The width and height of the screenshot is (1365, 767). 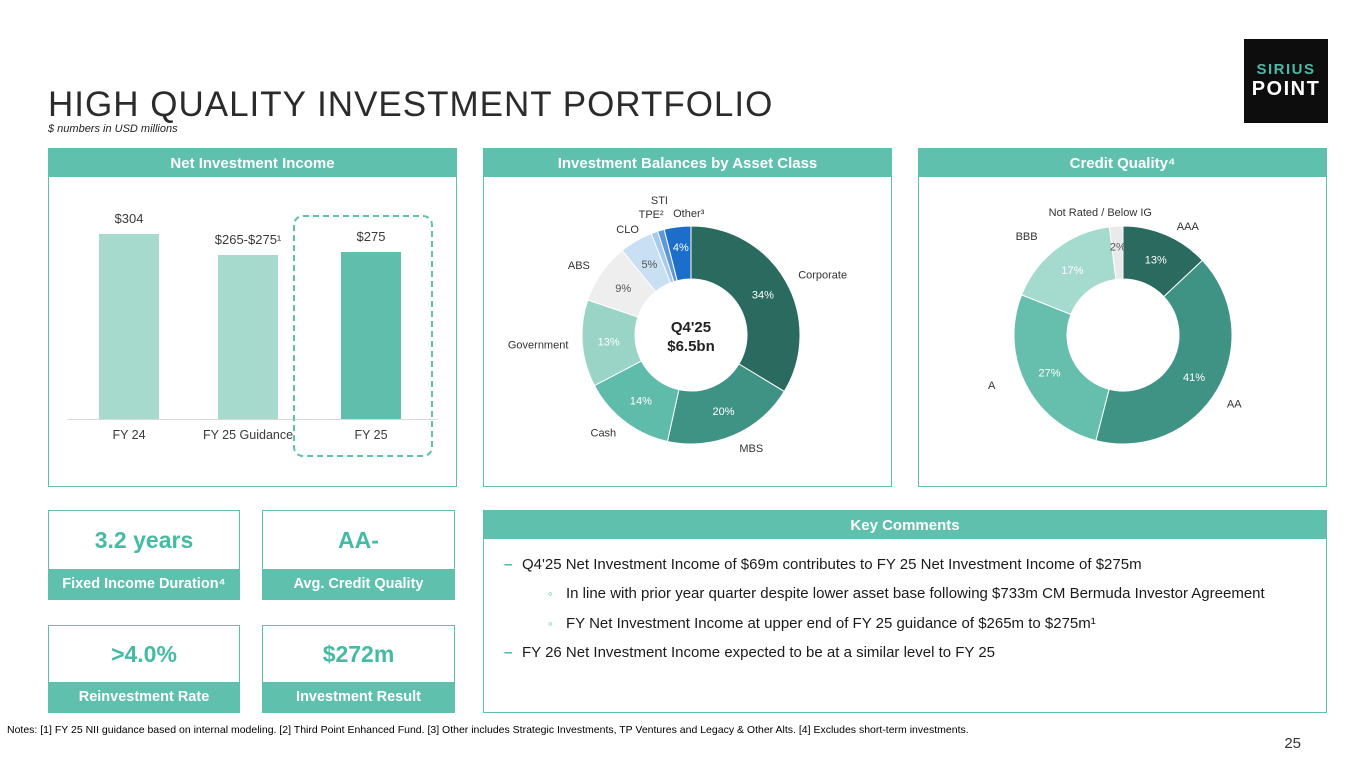 I want to click on siriuspoint-logo: SIRIUS POINT, so click(x=1286, y=81).